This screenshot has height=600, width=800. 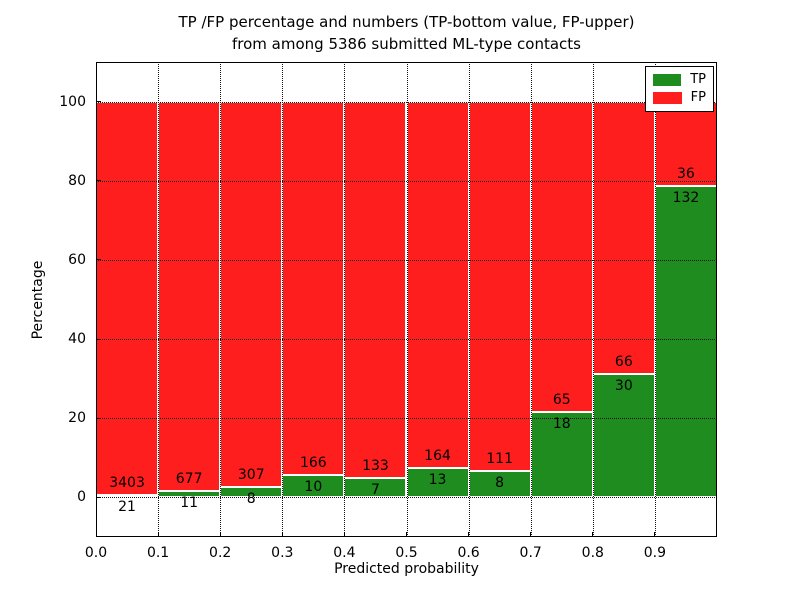 What do you see at coordinates (189, 503) in the screenshot?
I see `tp-count-label: 11` at bounding box center [189, 503].